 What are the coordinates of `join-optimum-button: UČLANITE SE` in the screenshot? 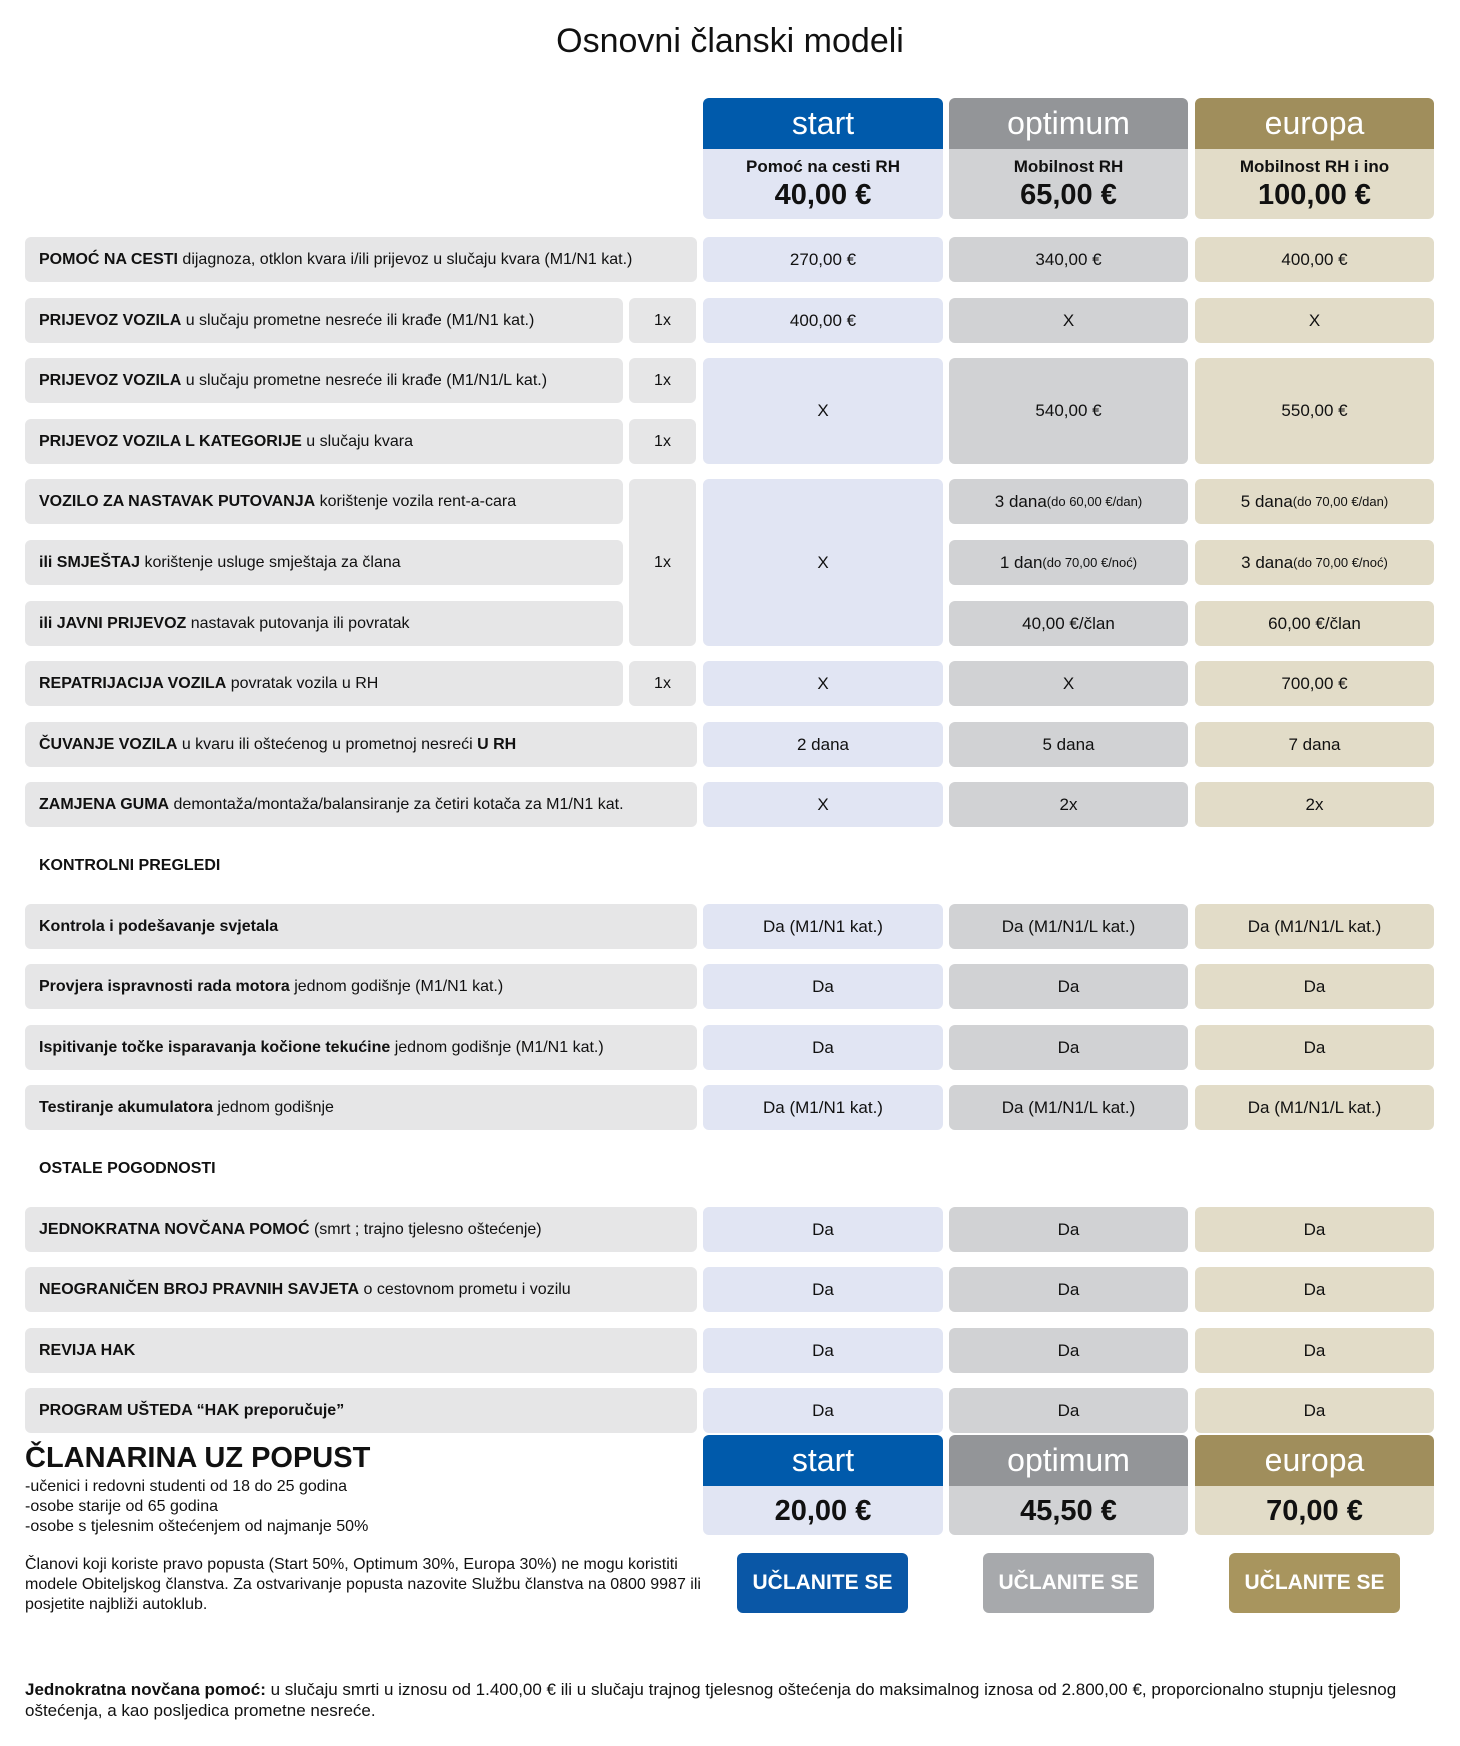 It's located at (1068, 1583).